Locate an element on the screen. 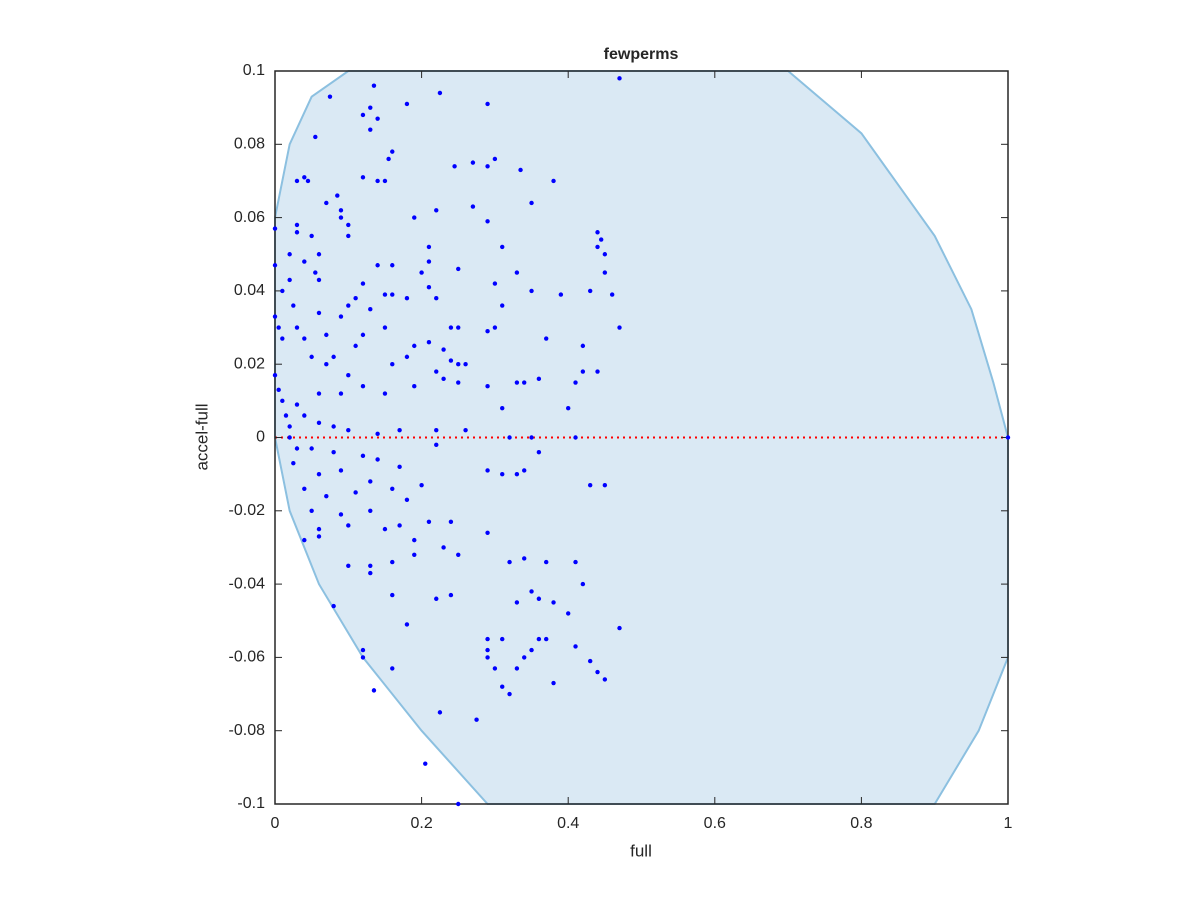  x-axis-label: full is located at coordinates (641, 850).